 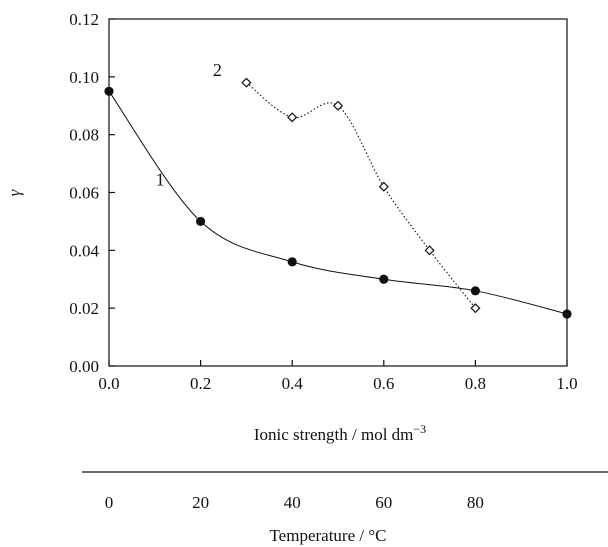 What do you see at coordinates (189, 125) in the screenshot?
I see `series-labels: 12` at bounding box center [189, 125].